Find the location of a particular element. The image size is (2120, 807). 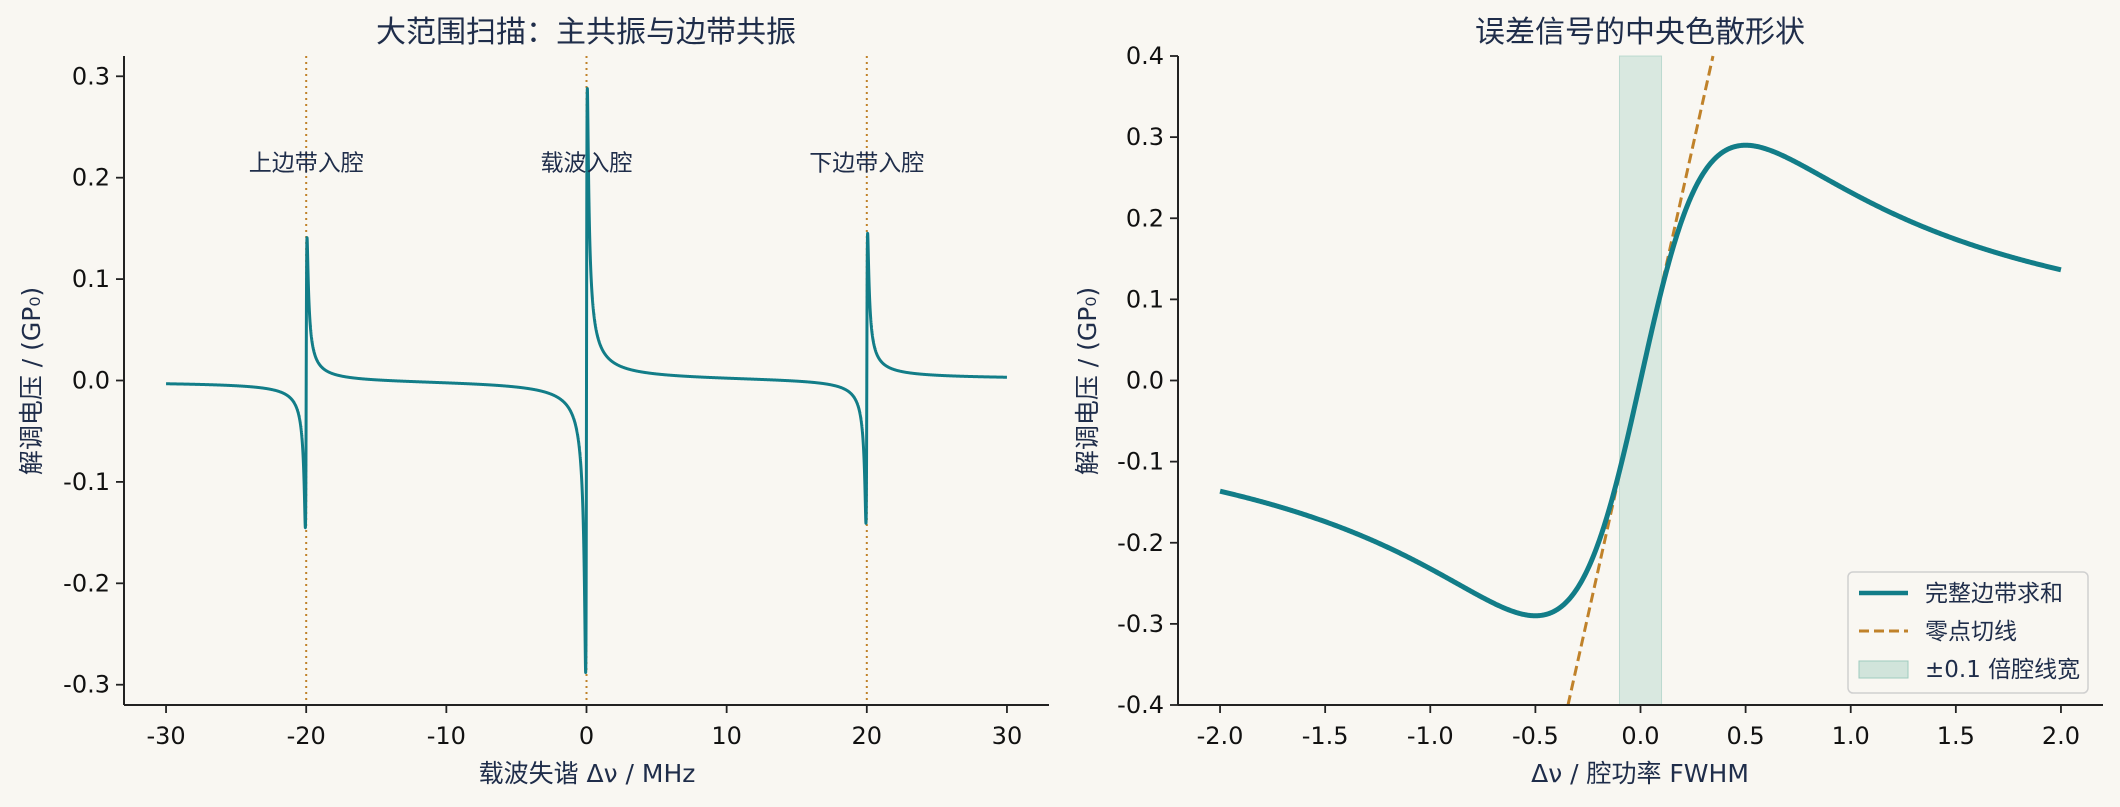

legend-swatch-band is located at coordinates (1883, 669).